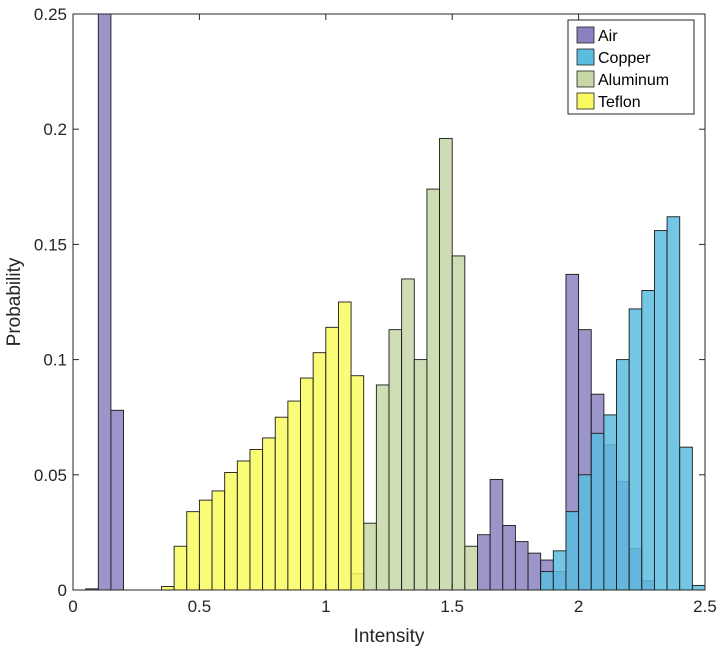 The height and width of the screenshot is (648, 720). What do you see at coordinates (325, 606) in the screenshot?
I see `x-tick-label-2: 1` at bounding box center [325, 606].